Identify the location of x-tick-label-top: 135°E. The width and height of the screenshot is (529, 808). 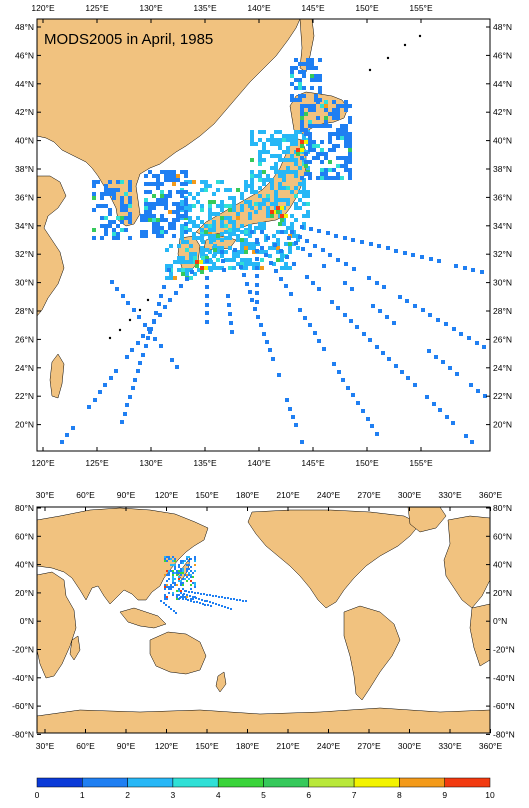
(205, 8).